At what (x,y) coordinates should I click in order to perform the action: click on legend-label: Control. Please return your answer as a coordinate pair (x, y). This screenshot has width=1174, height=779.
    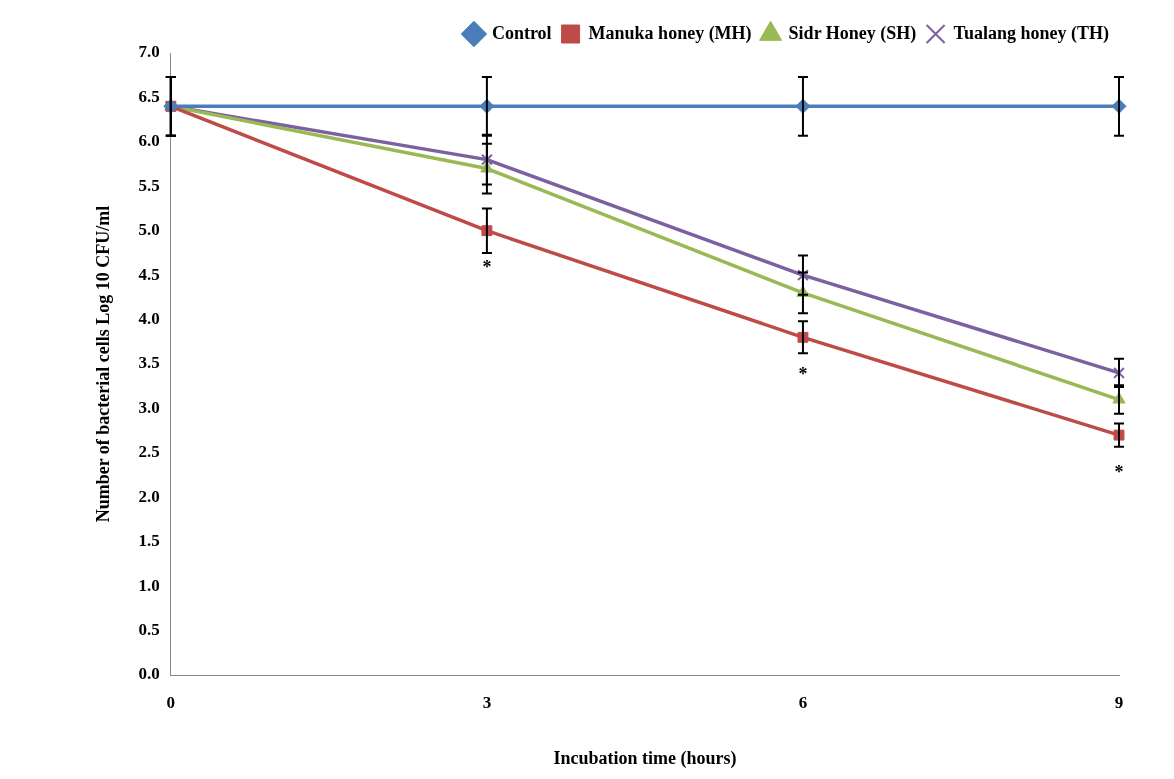
    Looking at the image, I should click on (521, 32).